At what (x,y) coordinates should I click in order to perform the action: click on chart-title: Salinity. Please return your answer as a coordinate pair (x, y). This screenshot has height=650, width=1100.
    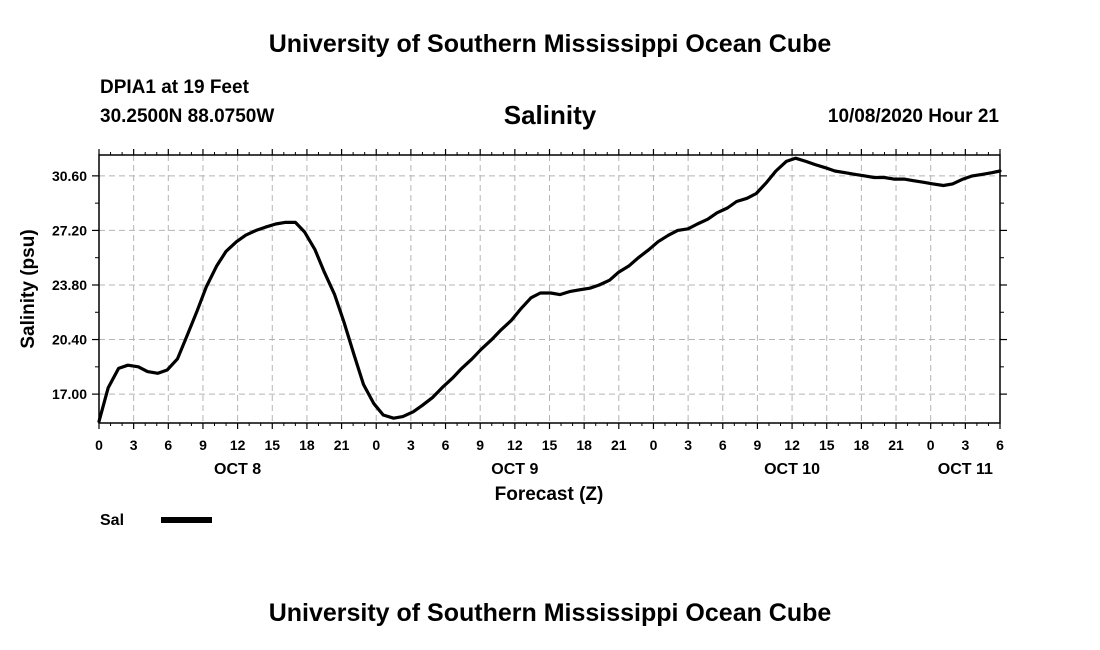
    Looking at the image, I should click on (550, 115).